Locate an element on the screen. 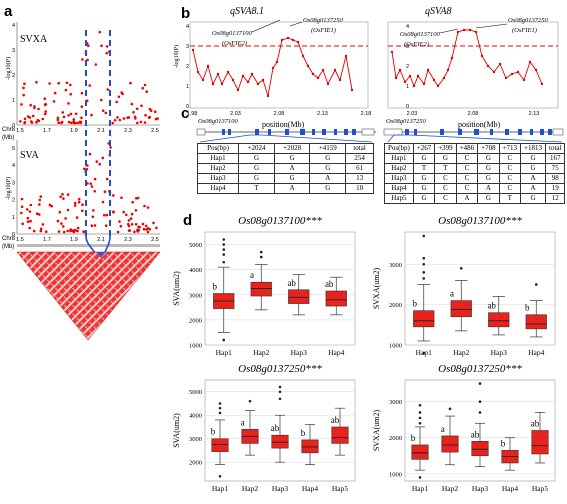 The width and height of the screenshot is (567, 504). a-bottom-xtick: 2.3 is located at coordinates (128, 240).